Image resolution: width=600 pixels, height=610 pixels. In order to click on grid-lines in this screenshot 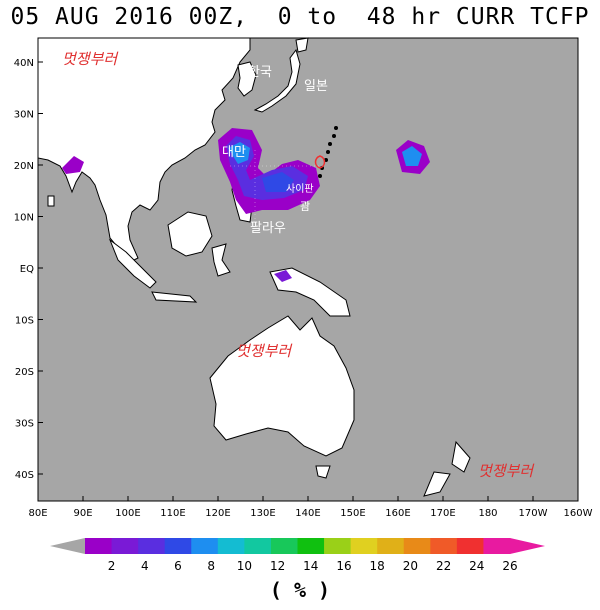, I will do `click(275, 190)`.